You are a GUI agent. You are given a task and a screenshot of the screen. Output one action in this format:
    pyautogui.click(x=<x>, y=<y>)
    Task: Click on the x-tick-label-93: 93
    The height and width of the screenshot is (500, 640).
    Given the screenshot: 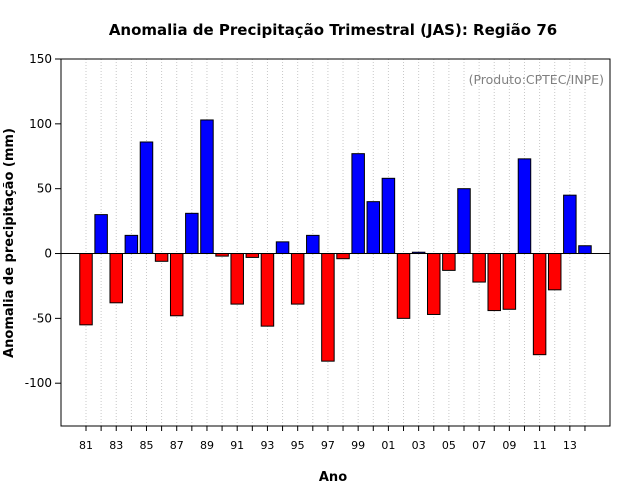 What is the action you would take?
    pyautogui.click(x=267, y=445)
    